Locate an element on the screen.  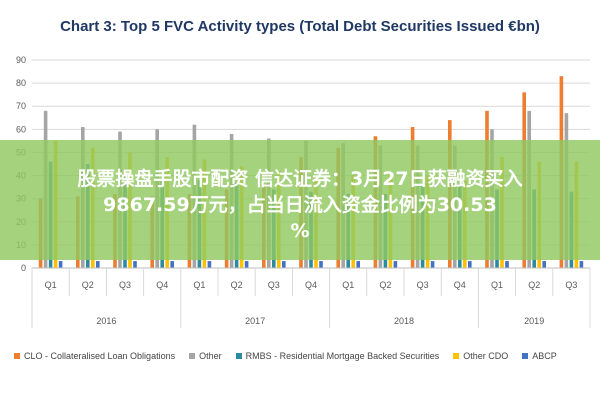
y-tick-label: 80 is located at coordinates (21, 83).